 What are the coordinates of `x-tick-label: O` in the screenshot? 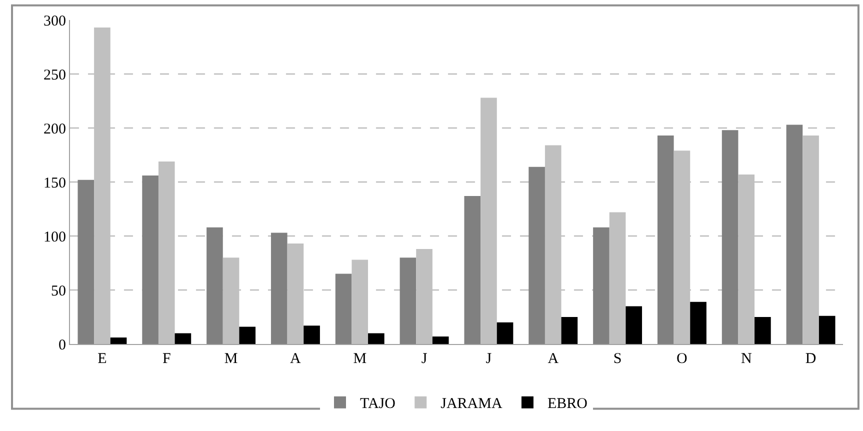 It's located at (682, 359).